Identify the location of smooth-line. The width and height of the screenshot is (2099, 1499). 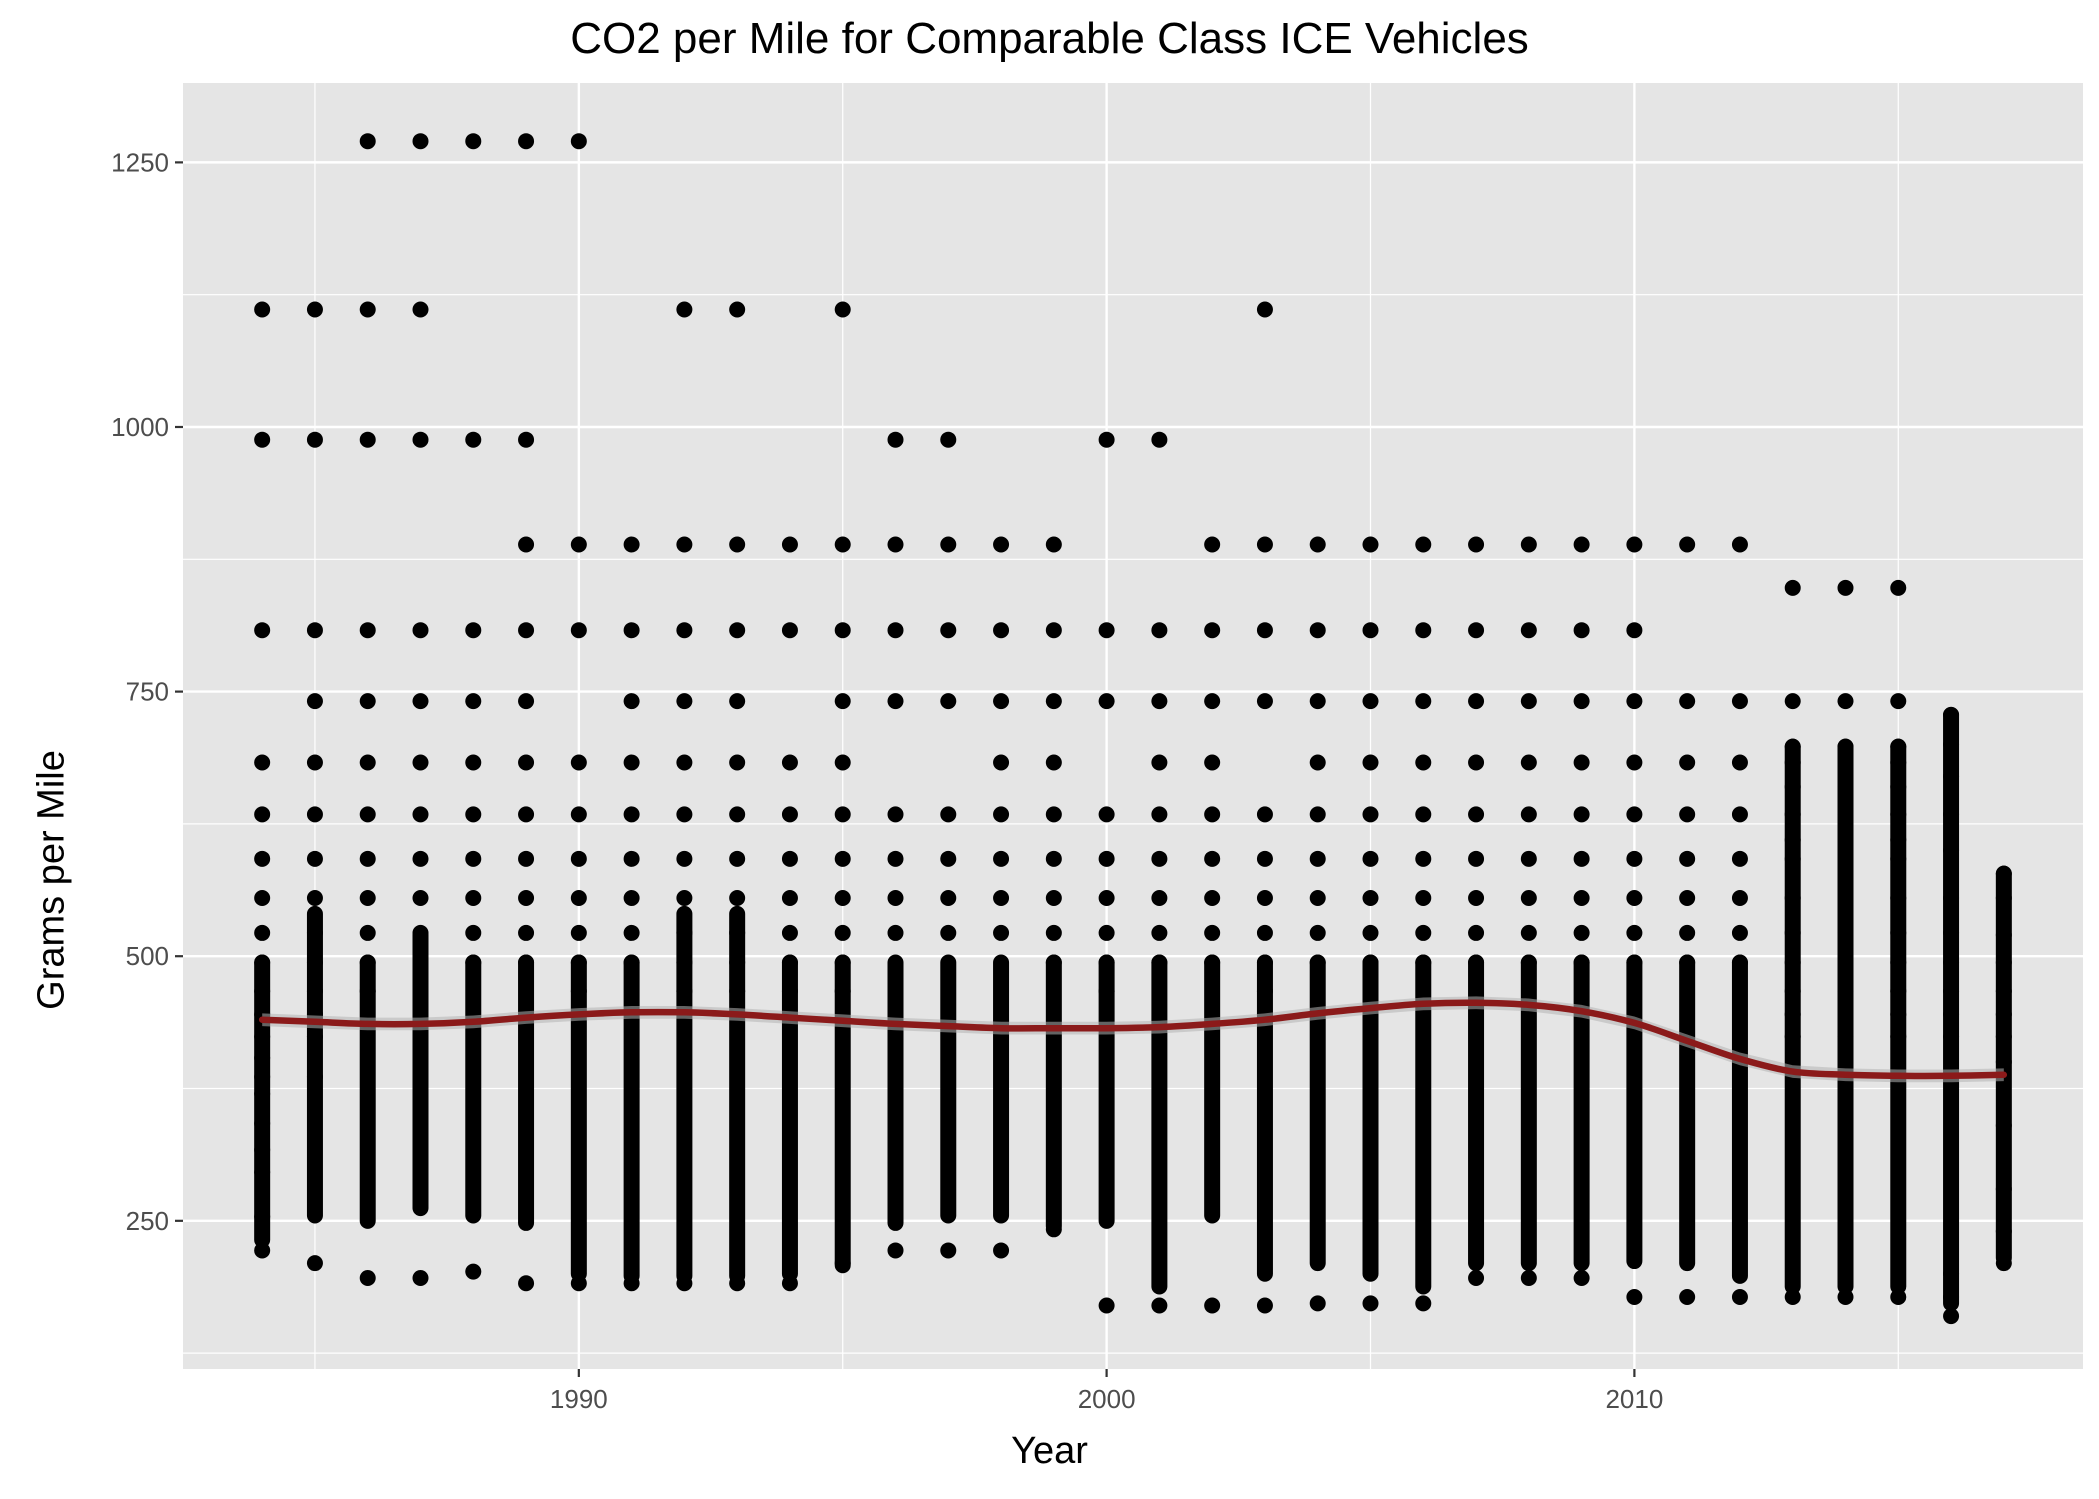
(1133, 1039).